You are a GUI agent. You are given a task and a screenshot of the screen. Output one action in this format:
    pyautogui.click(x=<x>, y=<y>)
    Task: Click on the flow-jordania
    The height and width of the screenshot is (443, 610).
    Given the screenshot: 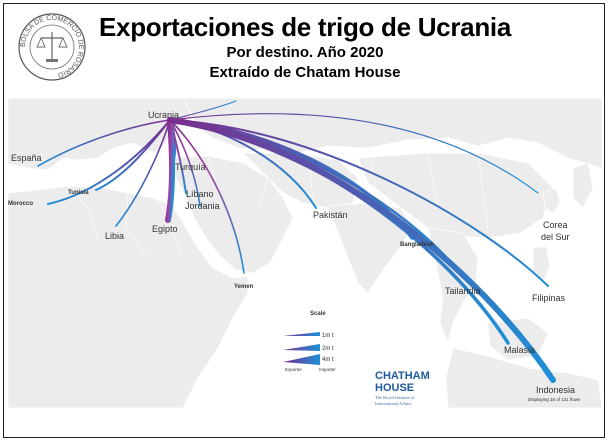 What is the action you would take?
    pyautogui.click(x=185, y=163)
    